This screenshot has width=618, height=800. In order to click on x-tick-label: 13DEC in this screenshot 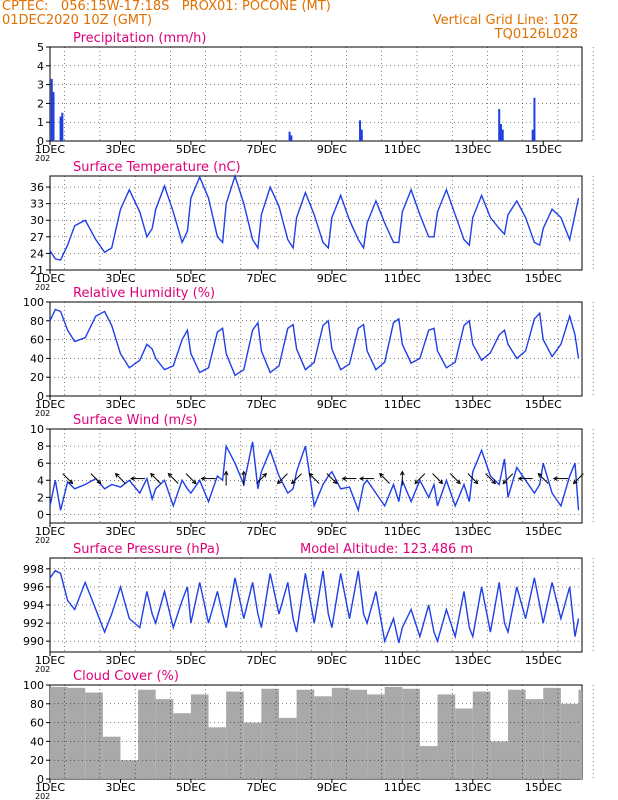, I will do `click(472, 531)`.